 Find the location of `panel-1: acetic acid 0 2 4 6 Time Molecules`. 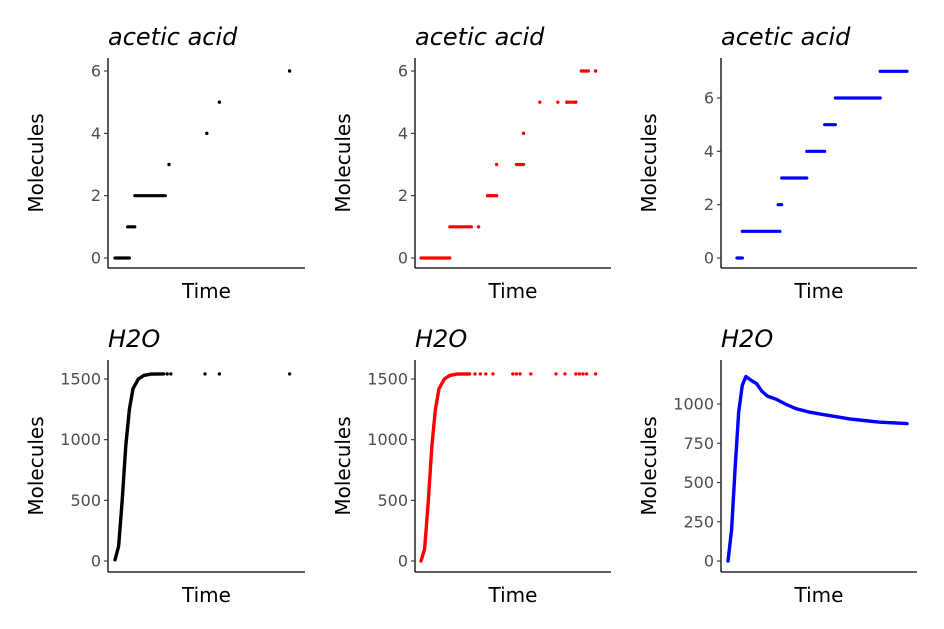

panel-1: acetic acid 0 2 4 6 Time Molecules is located at coordinates (164, 163).